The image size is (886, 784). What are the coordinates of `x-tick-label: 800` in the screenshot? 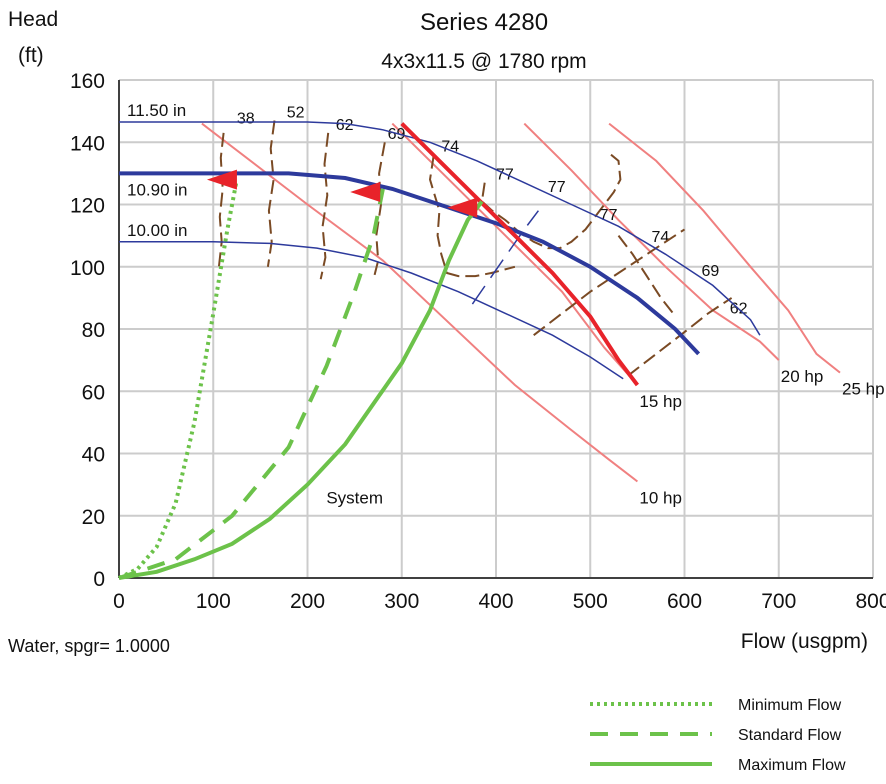 It's located at (870, 601).